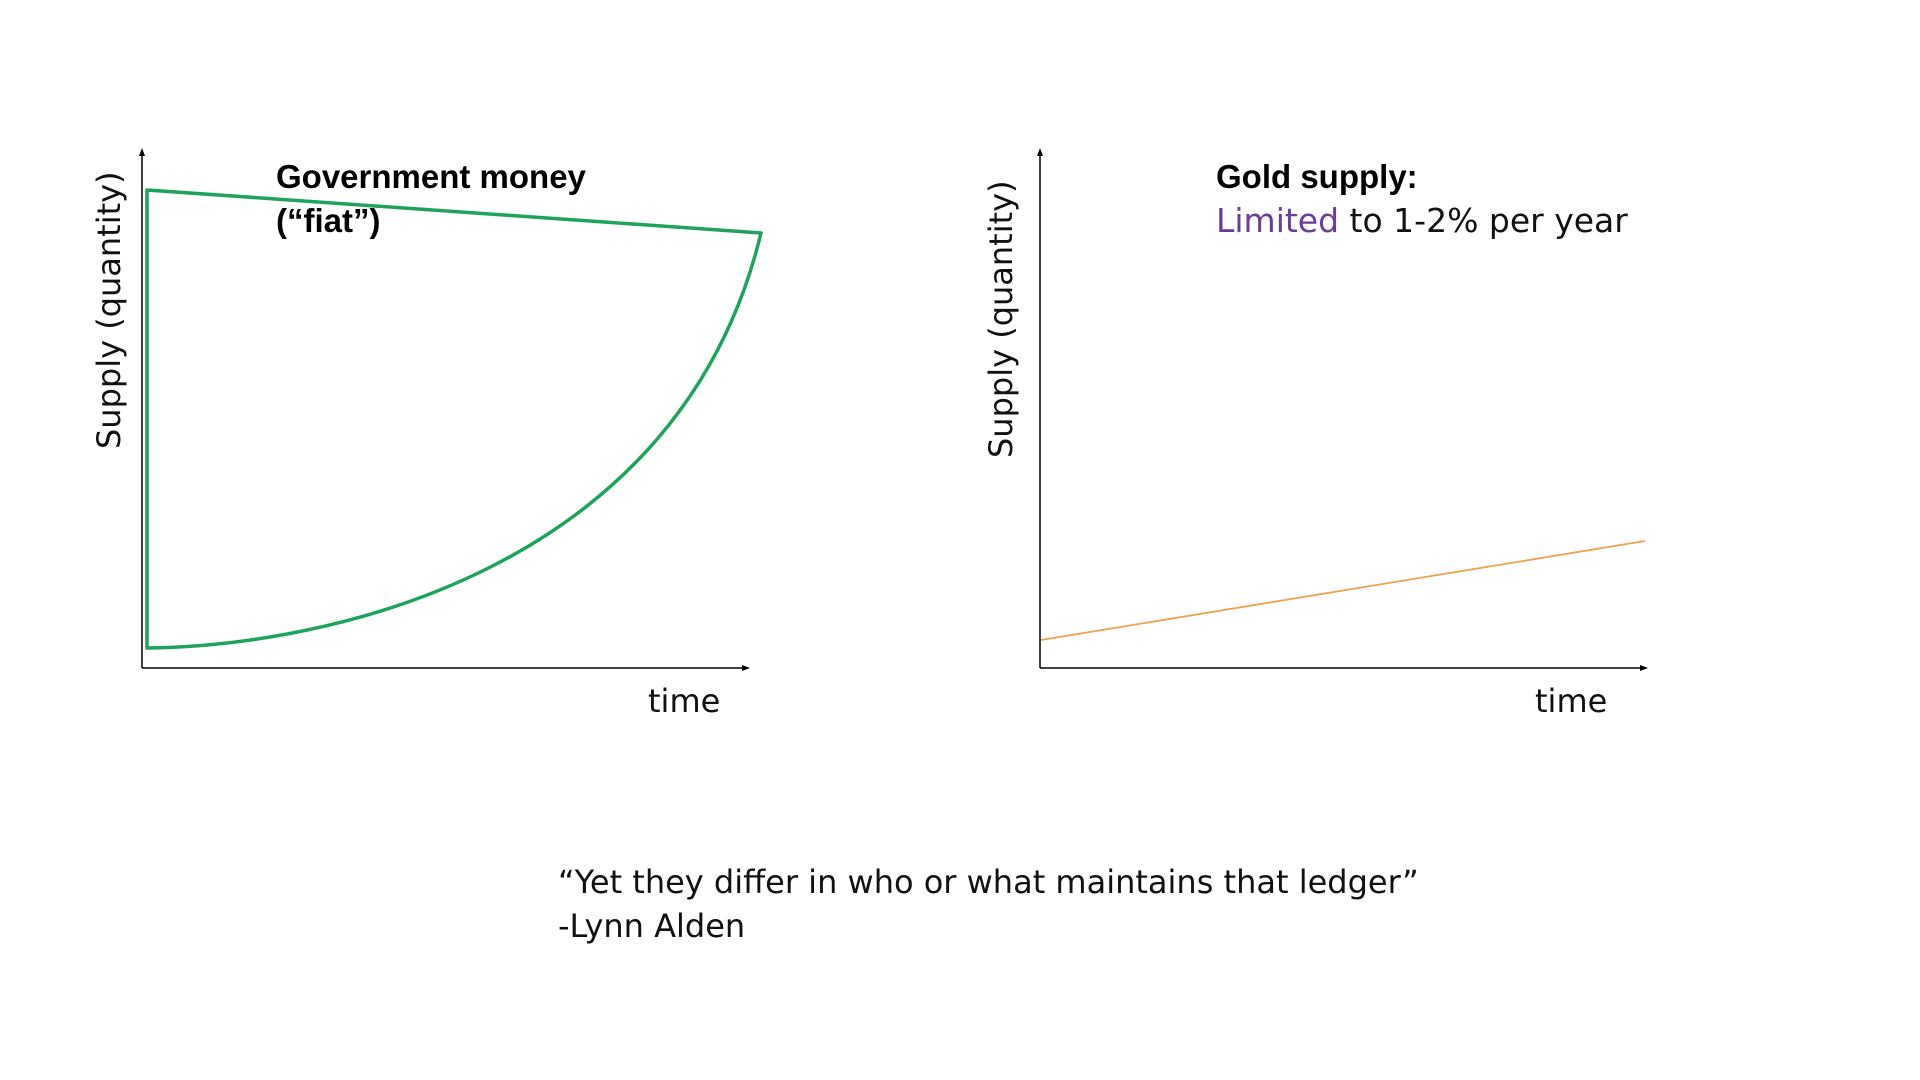  What do you see at coordinates (1001, 319) in the screenshot?
I see `gold-y-axis-label: Supply (quantity)` at bounding box center [1001, 319].